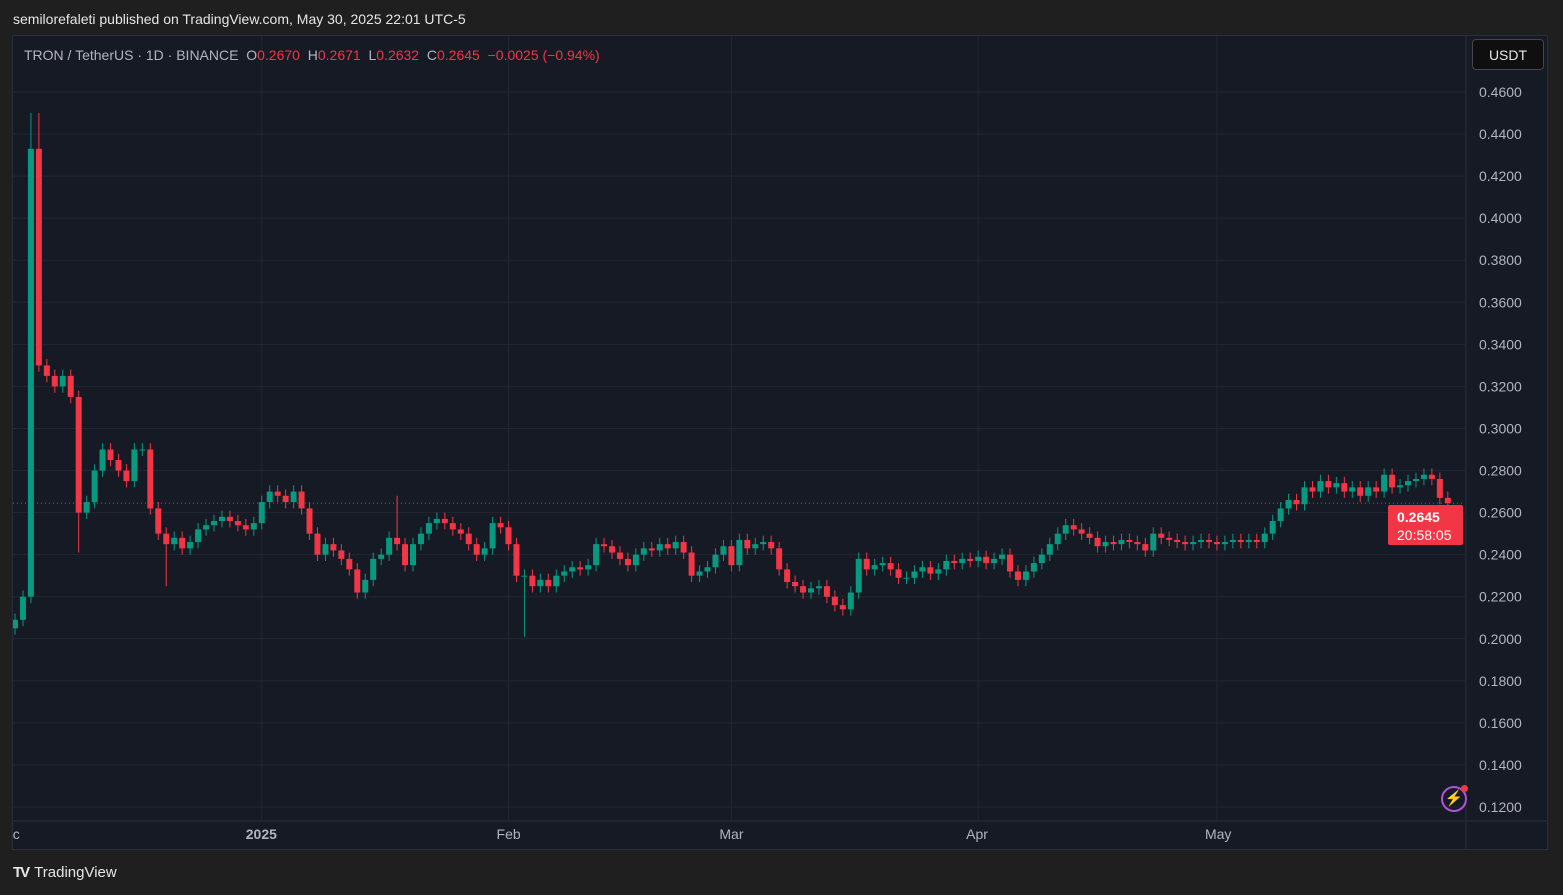 Image resolution: width=1563 pixels, height=895 pixels. What do you see at coordinates (1418, 517) in the screenshot?
I see `last-price-value: 0.2645` at bounding box center [1418, 517].